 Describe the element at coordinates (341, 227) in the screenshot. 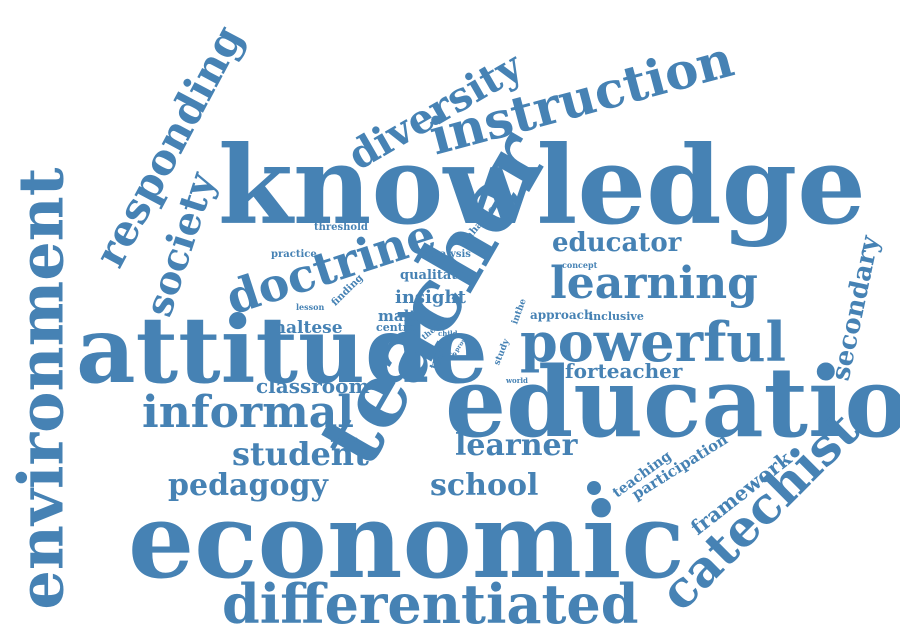

I see `word-threshold: threshold` at that location.